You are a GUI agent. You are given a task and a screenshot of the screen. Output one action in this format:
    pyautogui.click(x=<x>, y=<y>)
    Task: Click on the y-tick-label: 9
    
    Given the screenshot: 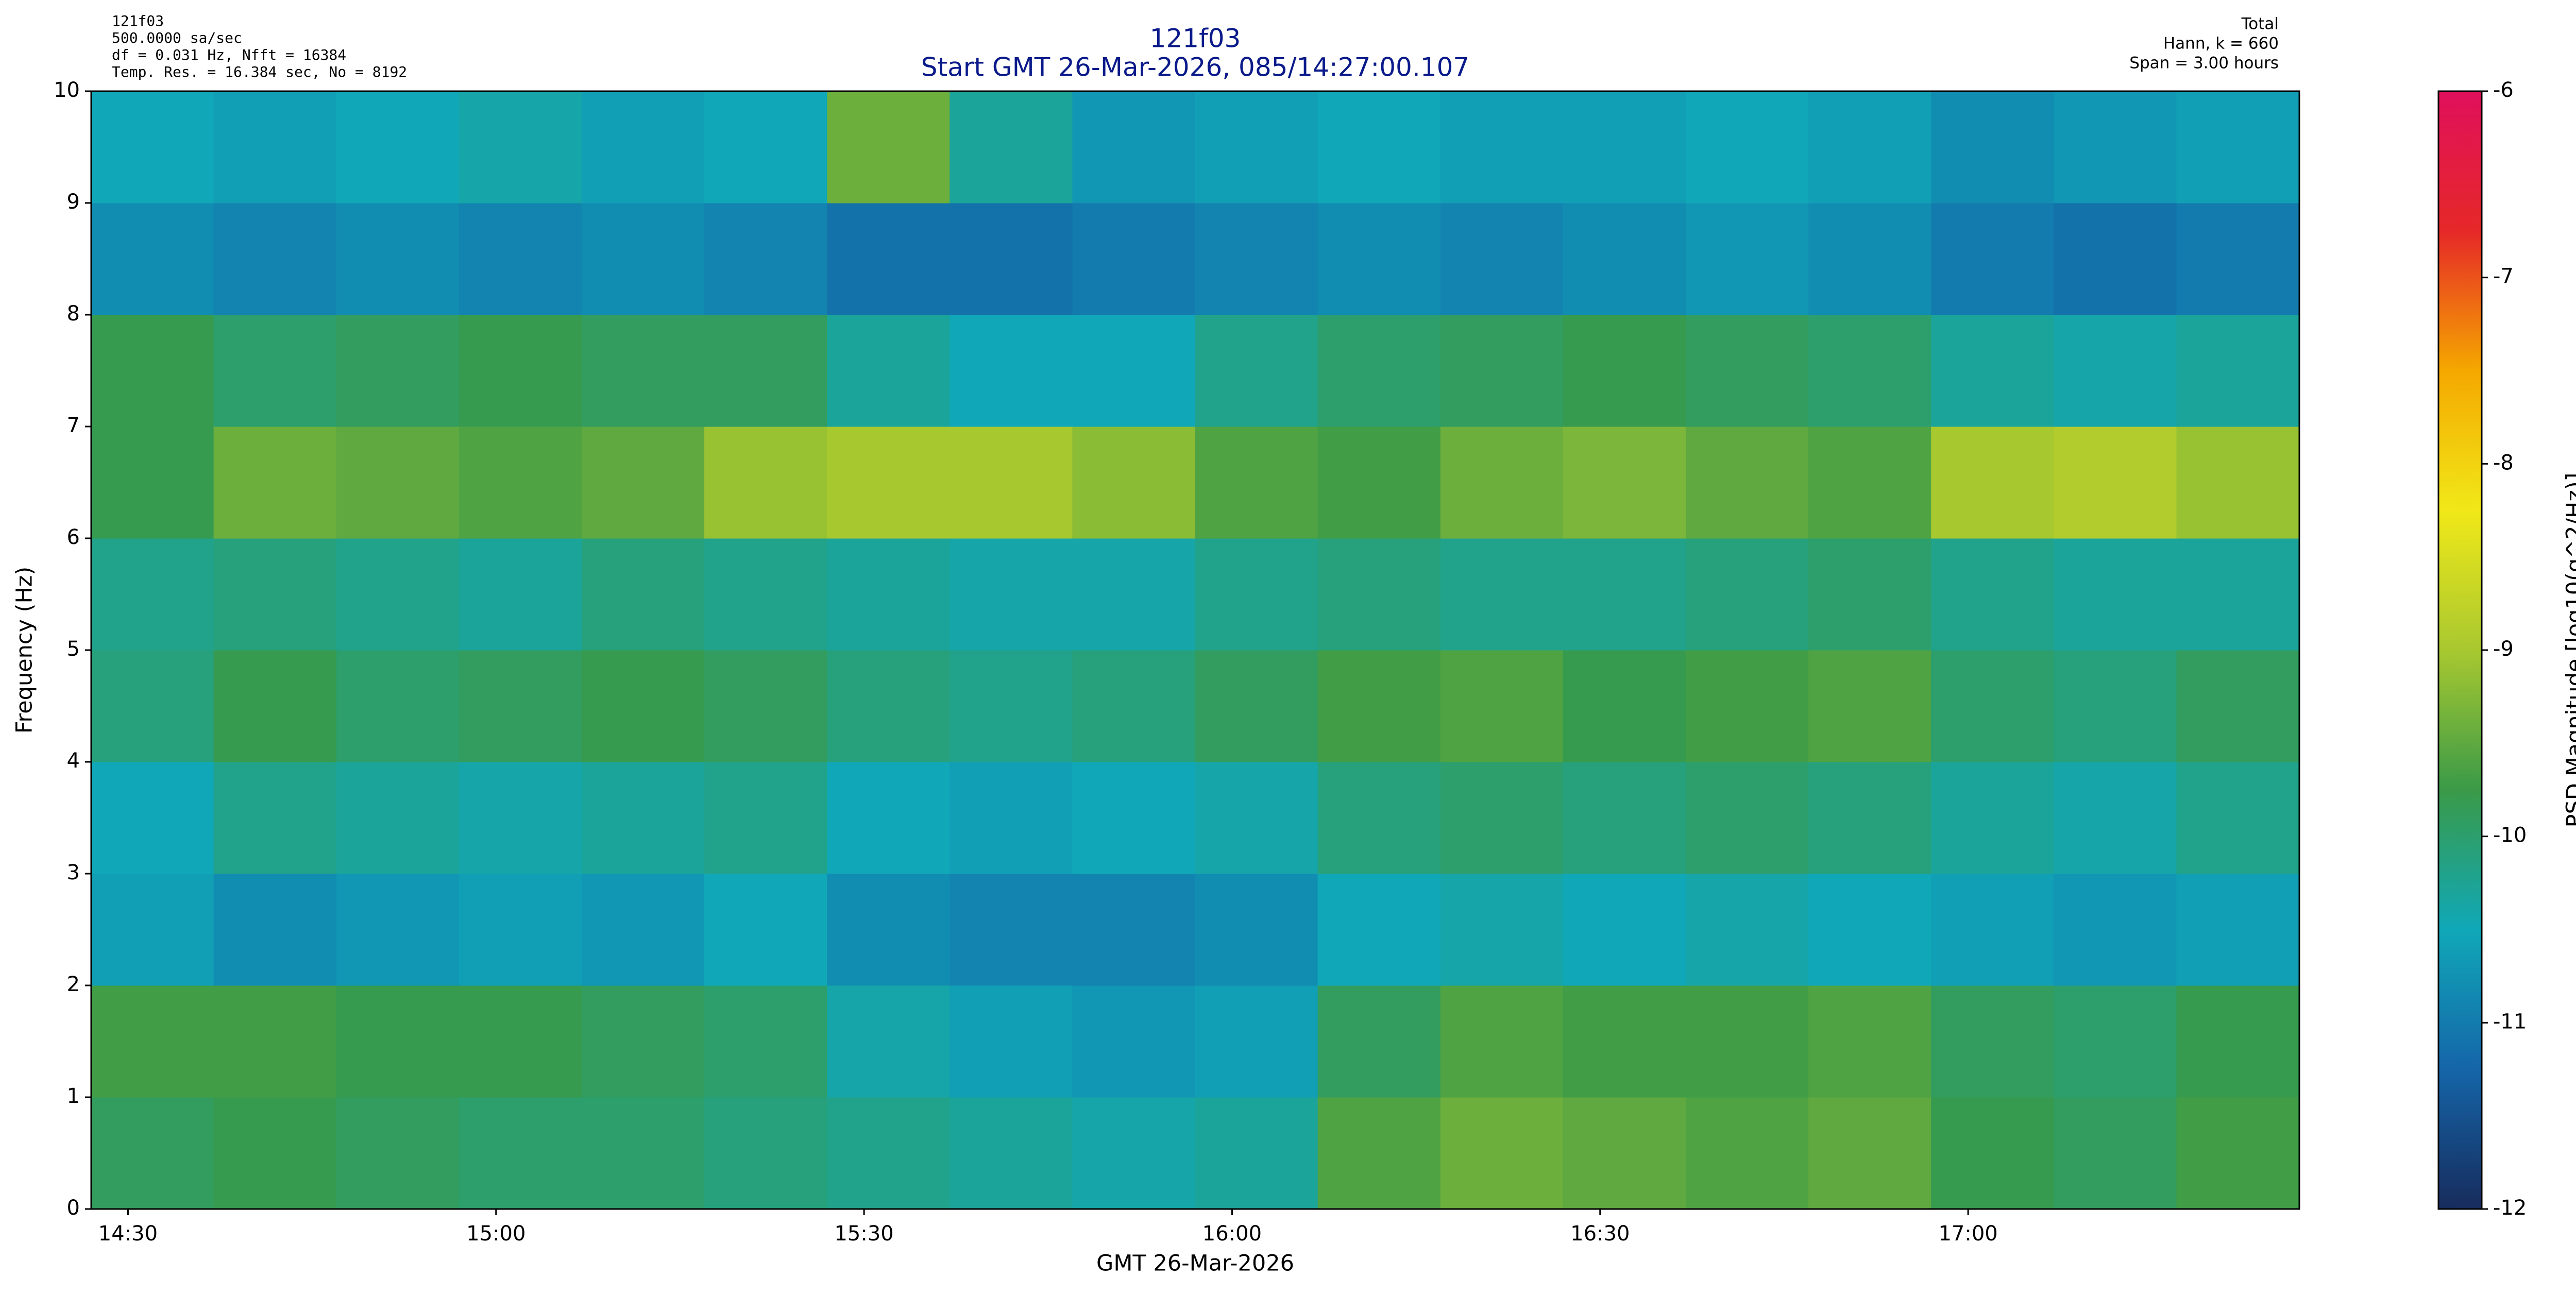 What is the action you would take?
    pyautogui.click(x=73, y=202)
    